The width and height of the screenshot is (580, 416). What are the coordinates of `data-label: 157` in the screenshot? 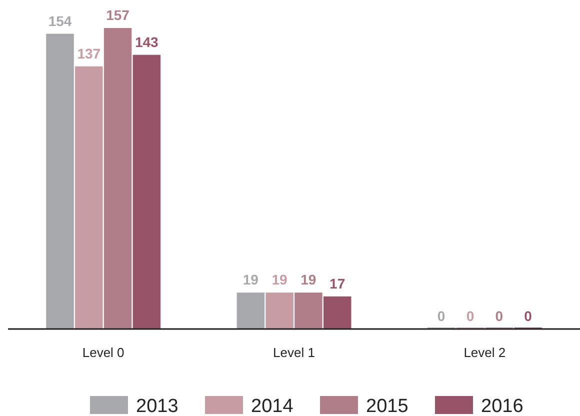 It's located at (118, 15).